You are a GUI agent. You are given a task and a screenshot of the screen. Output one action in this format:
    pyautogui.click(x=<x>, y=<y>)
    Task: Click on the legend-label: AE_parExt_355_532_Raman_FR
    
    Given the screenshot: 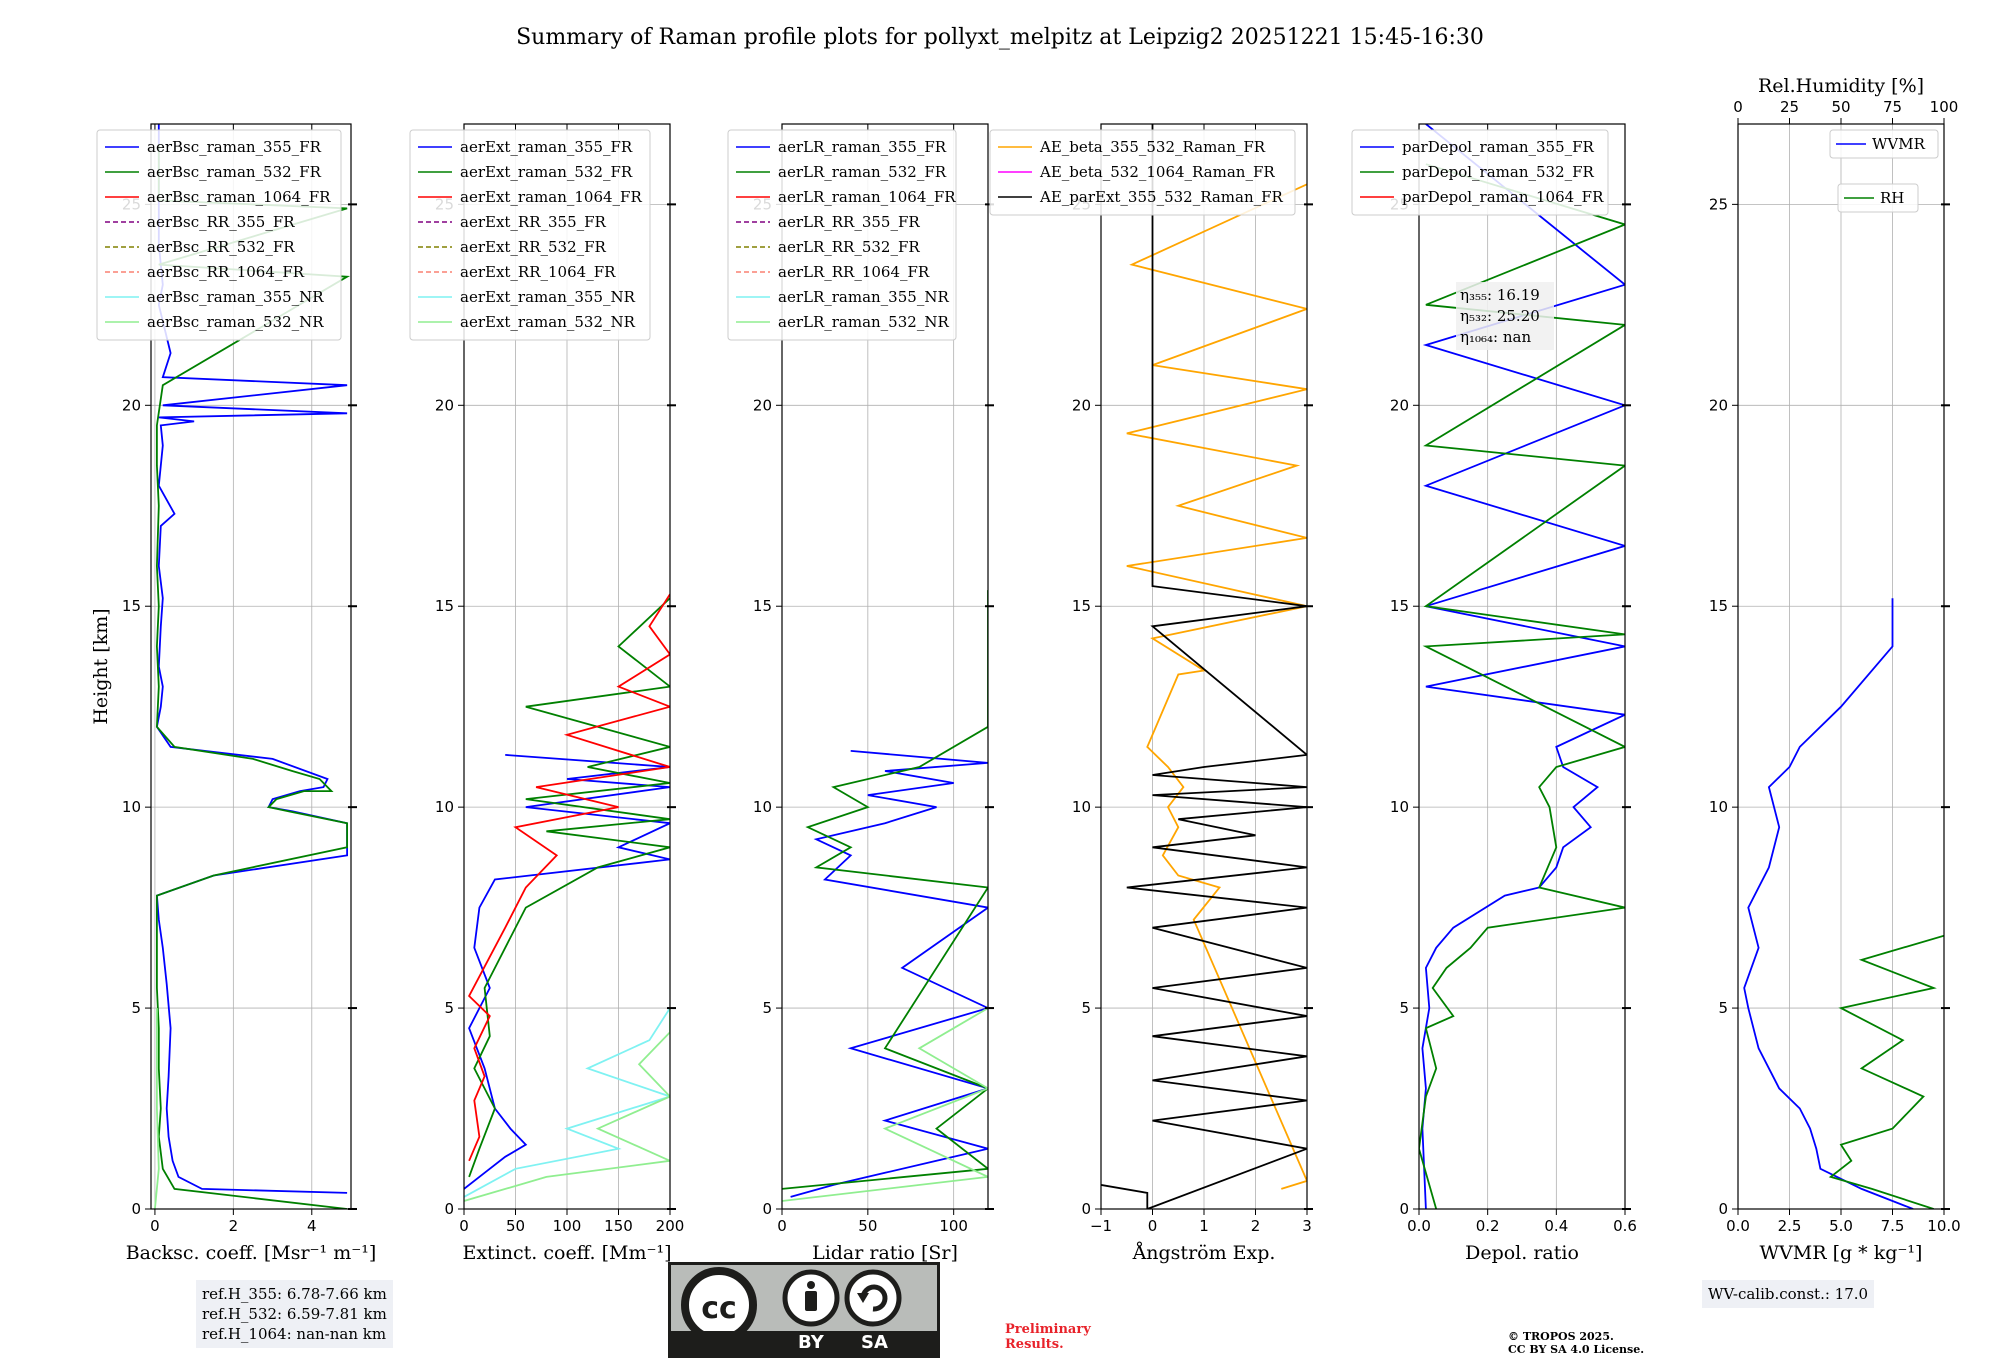 What is the action you would take?
    pyautogui.click(x=1161, y=197)
    